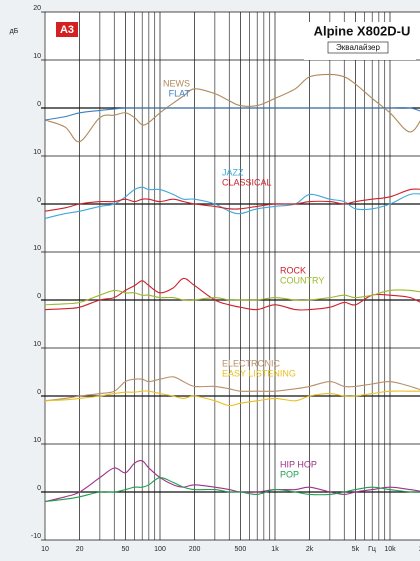 The height and width of the screenshot is (561, 420). I want to click on y-tick-label: 20, so click(37, 8).